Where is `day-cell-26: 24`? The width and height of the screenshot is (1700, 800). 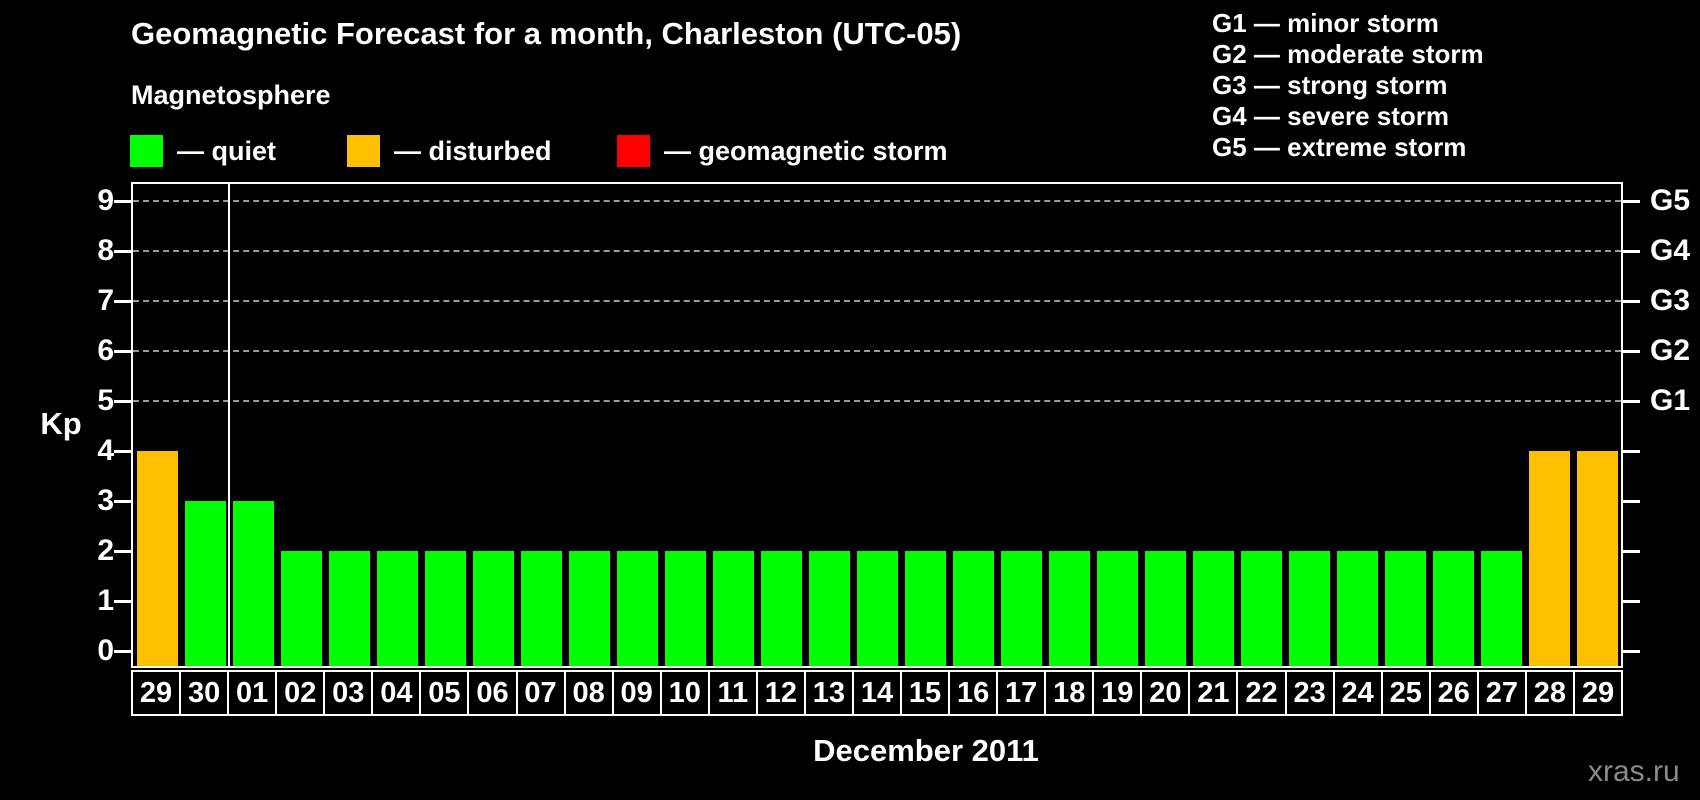 day-cell-26: 24 is located at coordinates (1357, 693).